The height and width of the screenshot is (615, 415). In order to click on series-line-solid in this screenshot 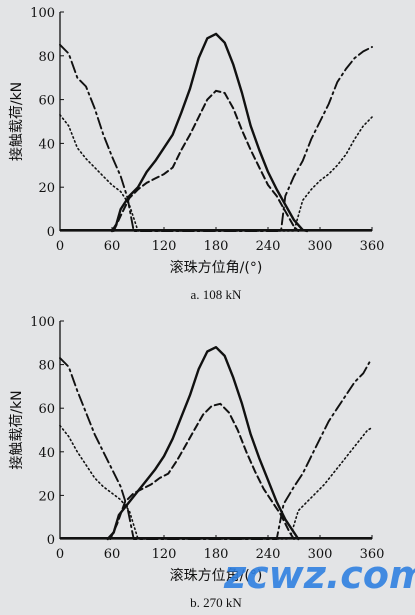, I will do `click(203, 443)`.